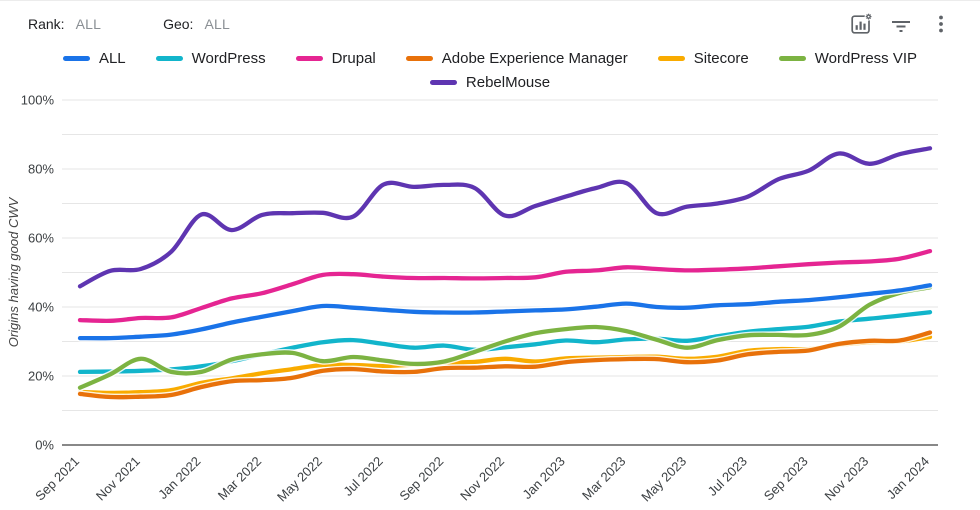 This screenshot has width=980, height=510. Describe the element at coordinates (721, 58) in the screenshot. I see `legend-label: Sitecore` at that location.